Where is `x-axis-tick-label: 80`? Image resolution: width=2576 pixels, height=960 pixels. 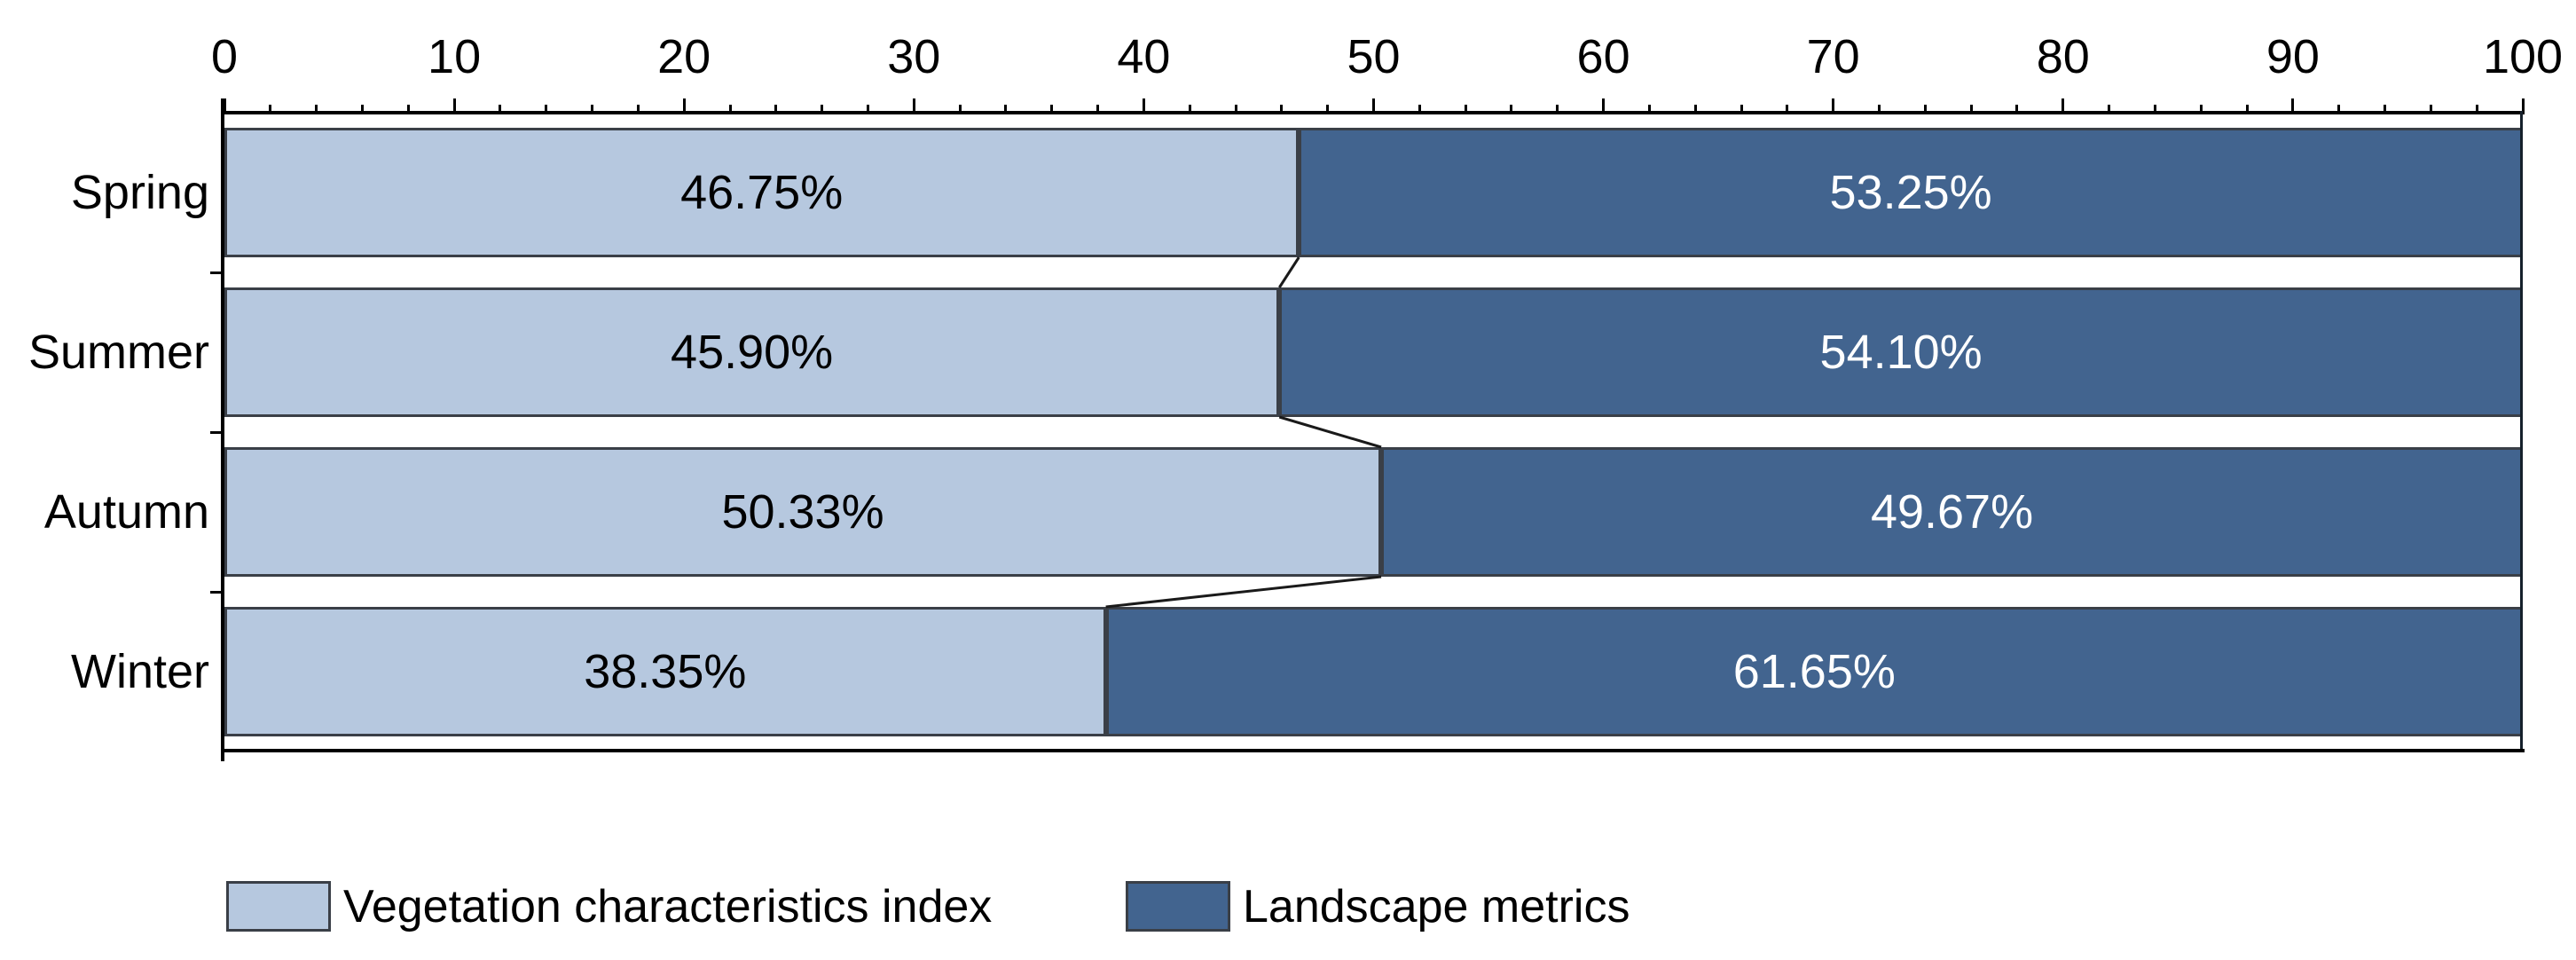 x-axis-tick-label: 80 is located at coordinates (2063, 57).